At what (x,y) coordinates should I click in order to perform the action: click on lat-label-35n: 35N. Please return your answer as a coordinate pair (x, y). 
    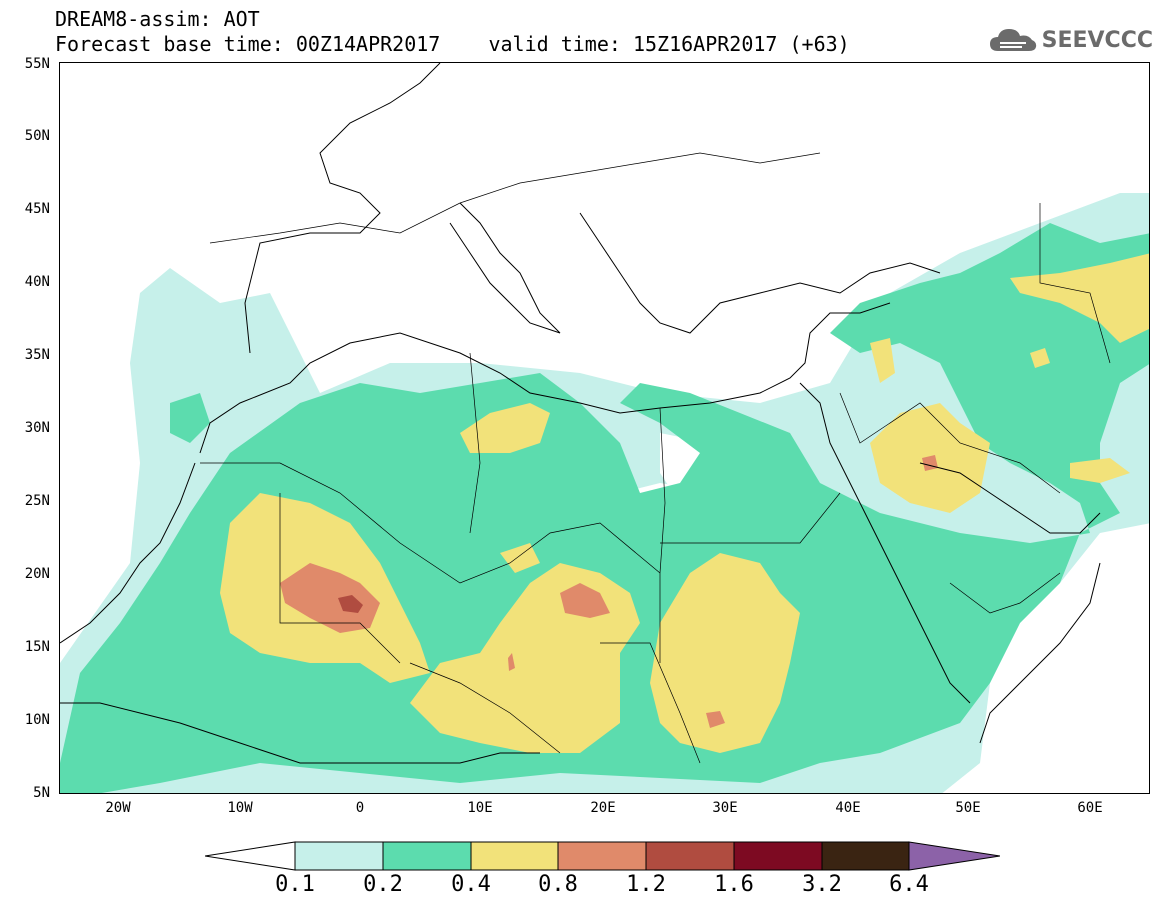
    Looking at the image, I should click on (37, 355).